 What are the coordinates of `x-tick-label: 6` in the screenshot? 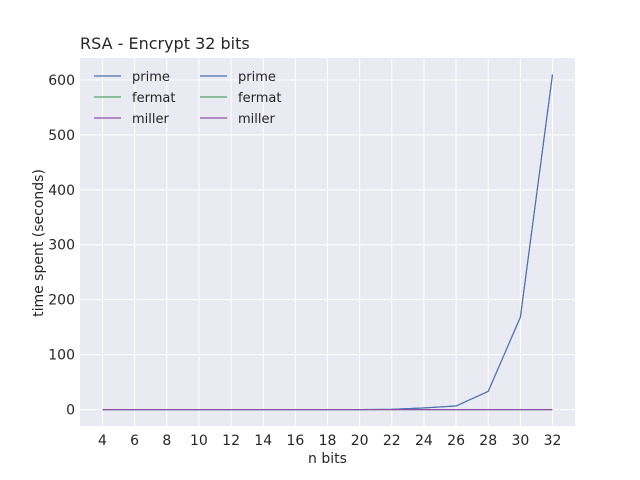 It's located at (134, 441).